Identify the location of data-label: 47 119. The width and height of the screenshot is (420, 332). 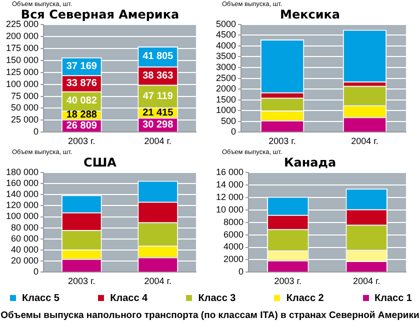
(158, 96).